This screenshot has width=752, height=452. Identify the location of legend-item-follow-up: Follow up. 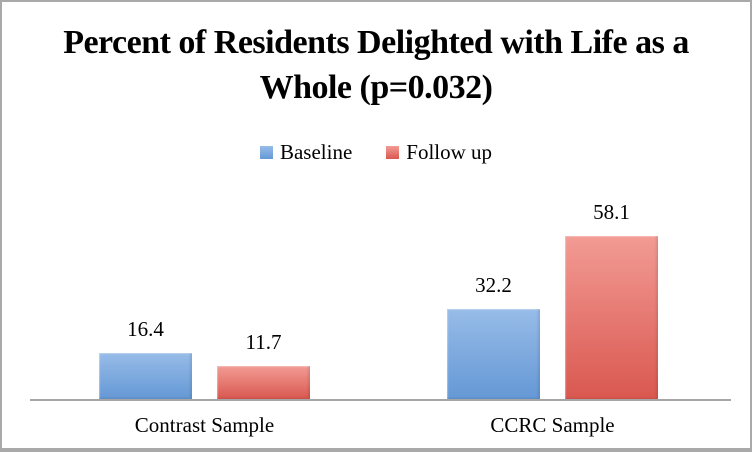
(439, 152).